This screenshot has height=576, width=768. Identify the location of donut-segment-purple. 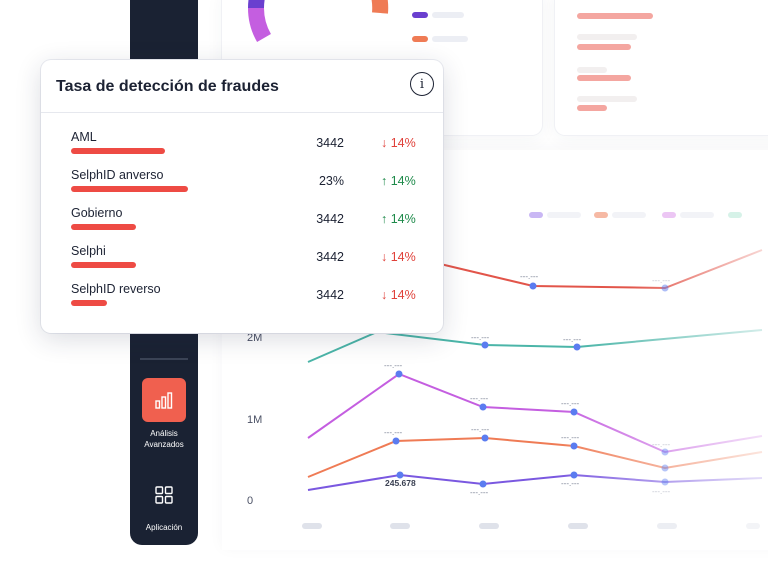
(256, 4).